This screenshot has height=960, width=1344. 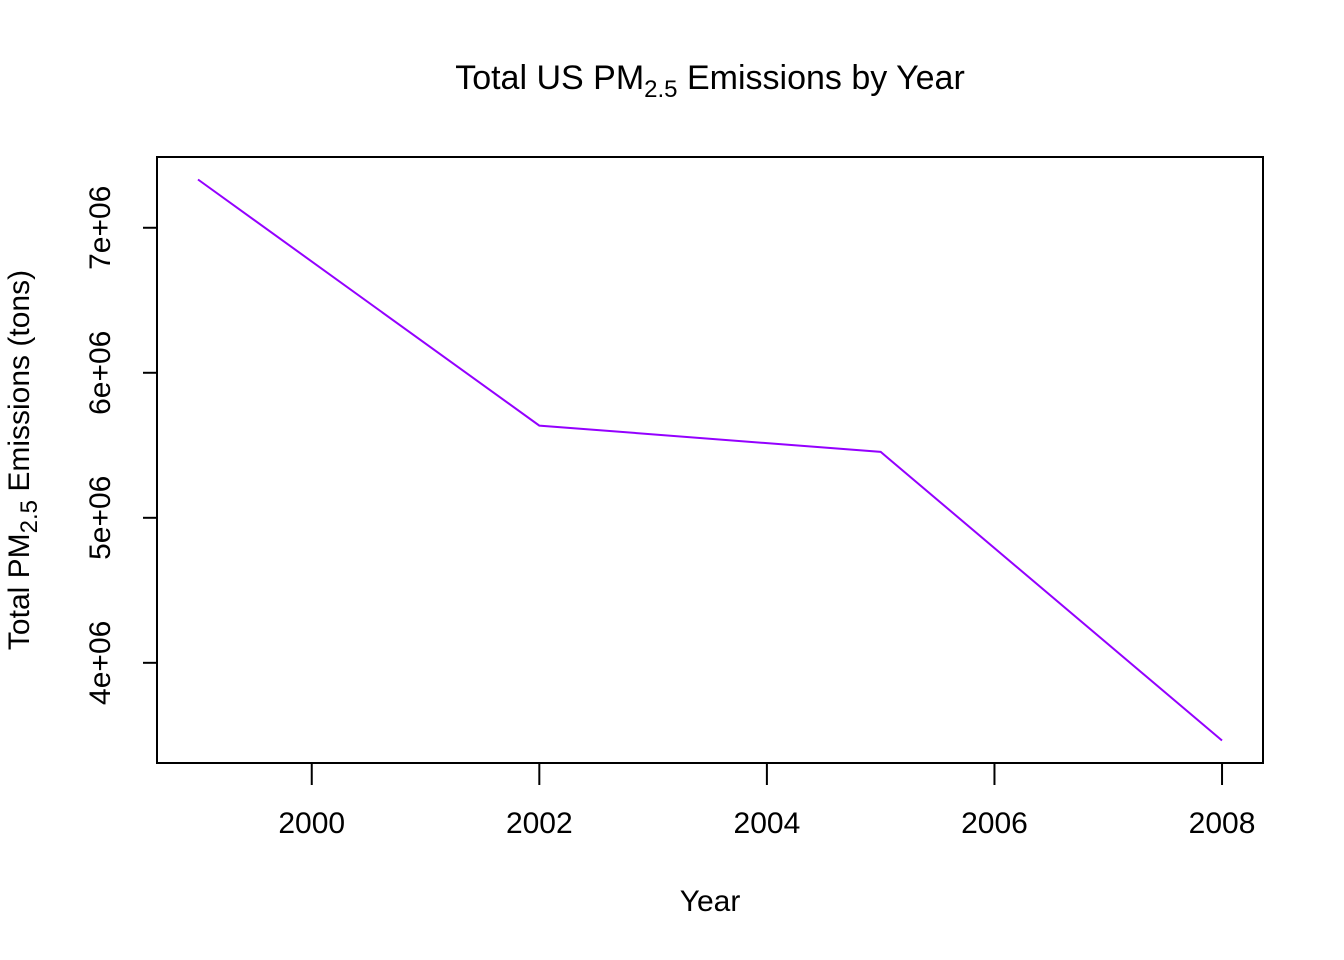 What do you see at coordinates (19, 385) in the screenshot?
I see `y-axis-title-suffix: Emissions (tons)` at bounding box center [19, 385].